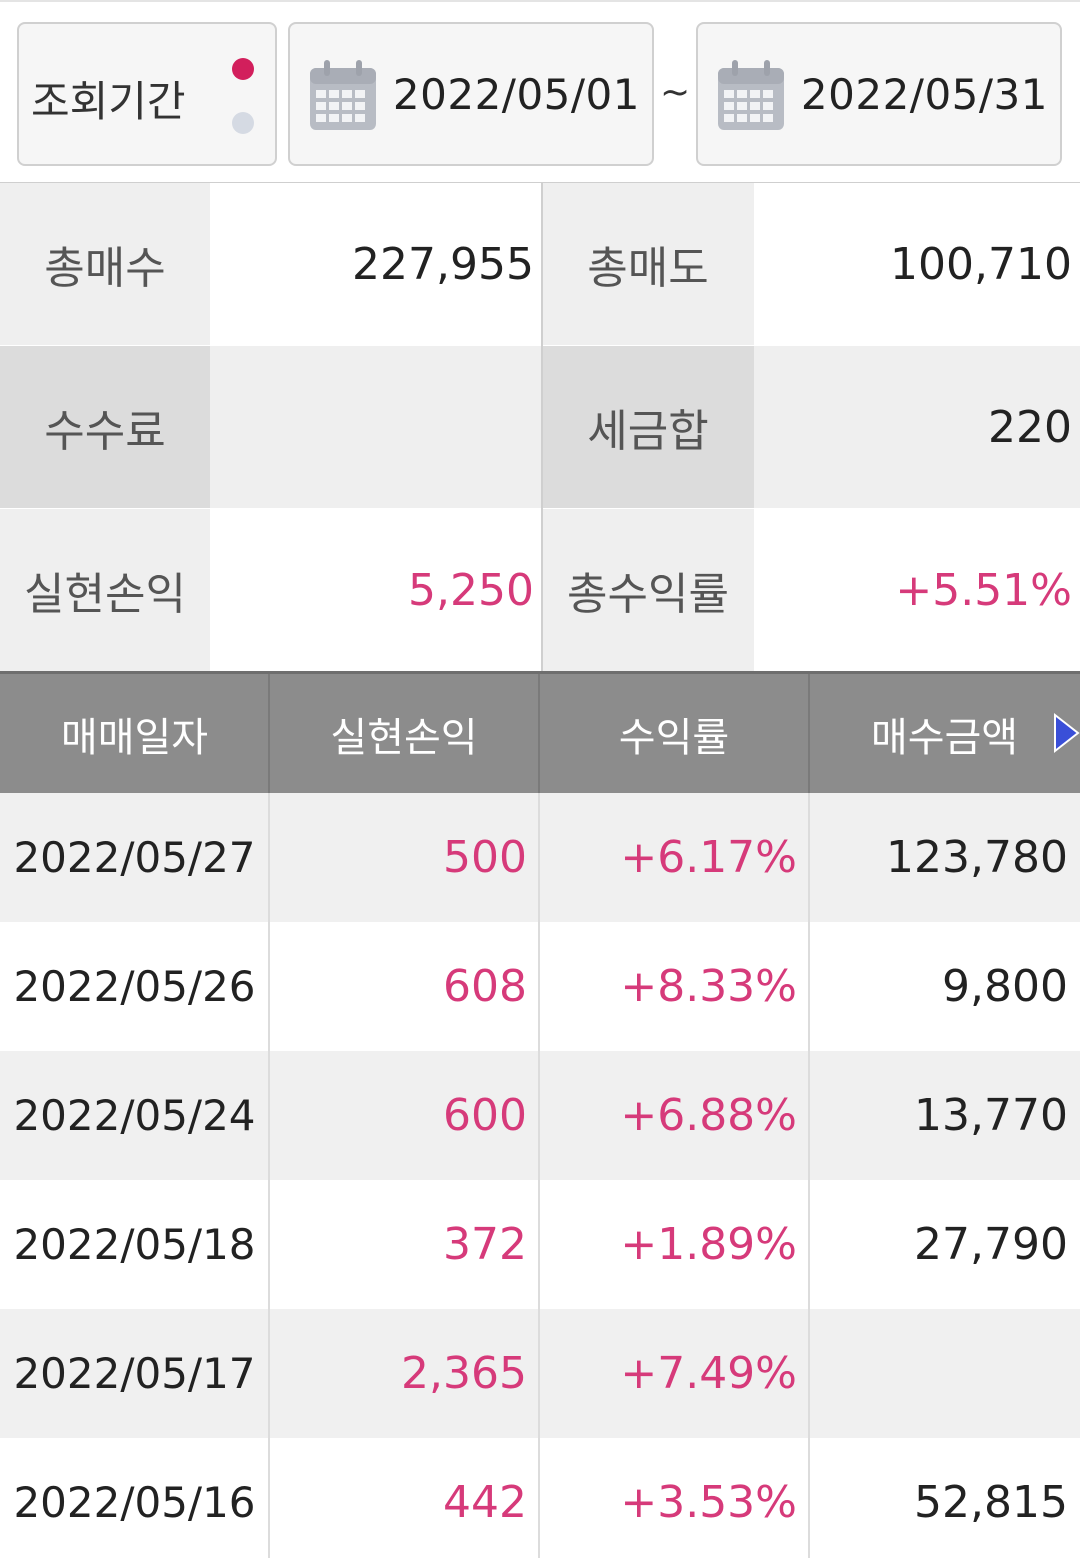 Image resolution: width=1080 pixels, height=1558 pixels. Describe the element at coordinates (485, 1244) in the screenshot. I see `cell-realized-pl: 372` at that location.